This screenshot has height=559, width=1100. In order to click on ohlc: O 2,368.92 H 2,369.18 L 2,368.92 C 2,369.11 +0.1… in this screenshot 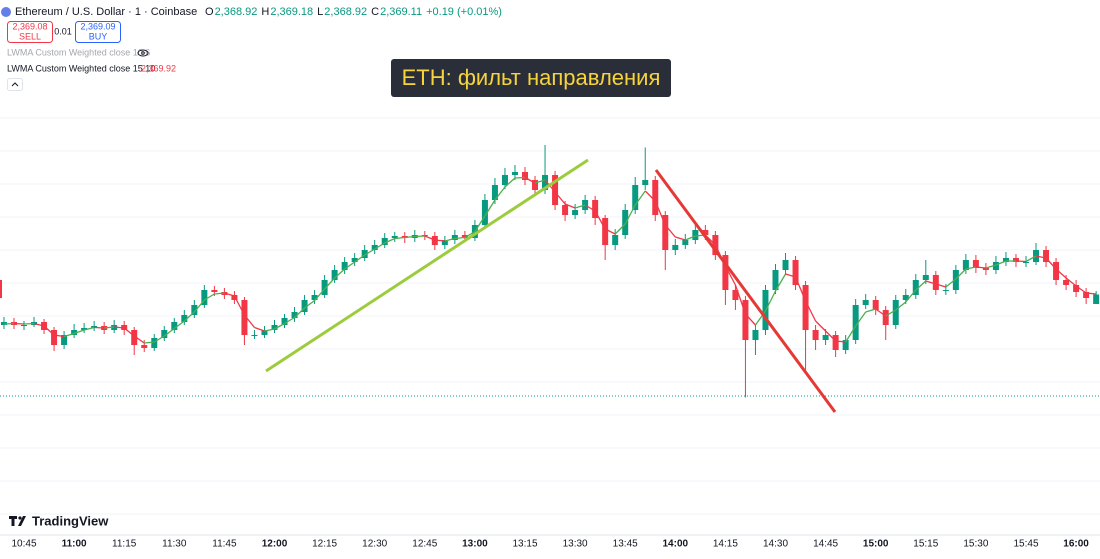, I will do `click(353, 12)`.